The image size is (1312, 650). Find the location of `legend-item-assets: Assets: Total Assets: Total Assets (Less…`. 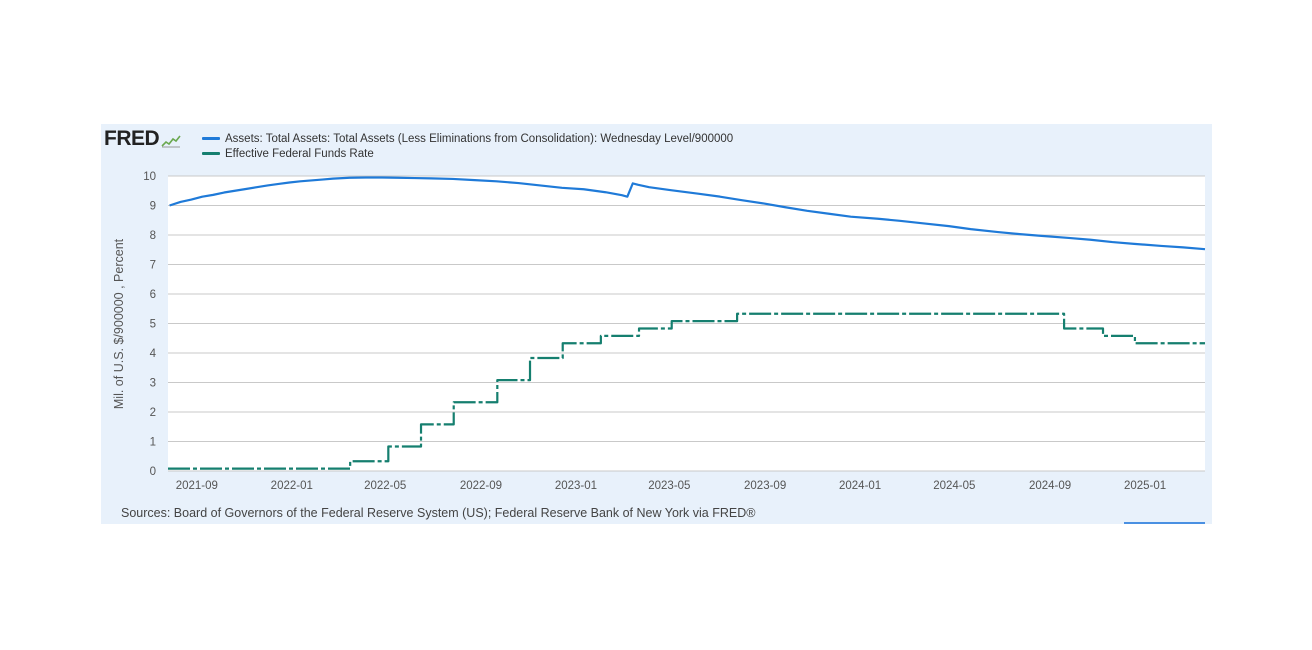

legend-item-assets: Assets: Total Assets: Total Assets (Less… is located at coordinates (467, 138).